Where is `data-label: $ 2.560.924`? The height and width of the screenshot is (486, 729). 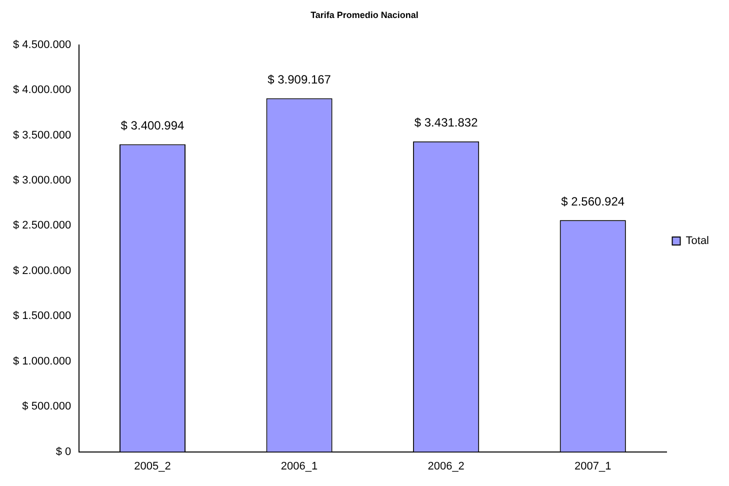
data-label: $ 2.560.924 is located at coordinates (593, 201).